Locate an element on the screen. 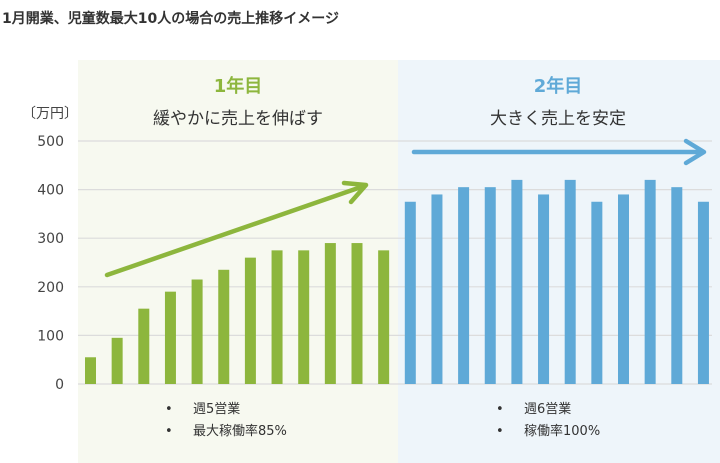 The width and height of the screenshot is (720, 463). year1-note: 最大稼働率85% is located at coordinates (226, 432).